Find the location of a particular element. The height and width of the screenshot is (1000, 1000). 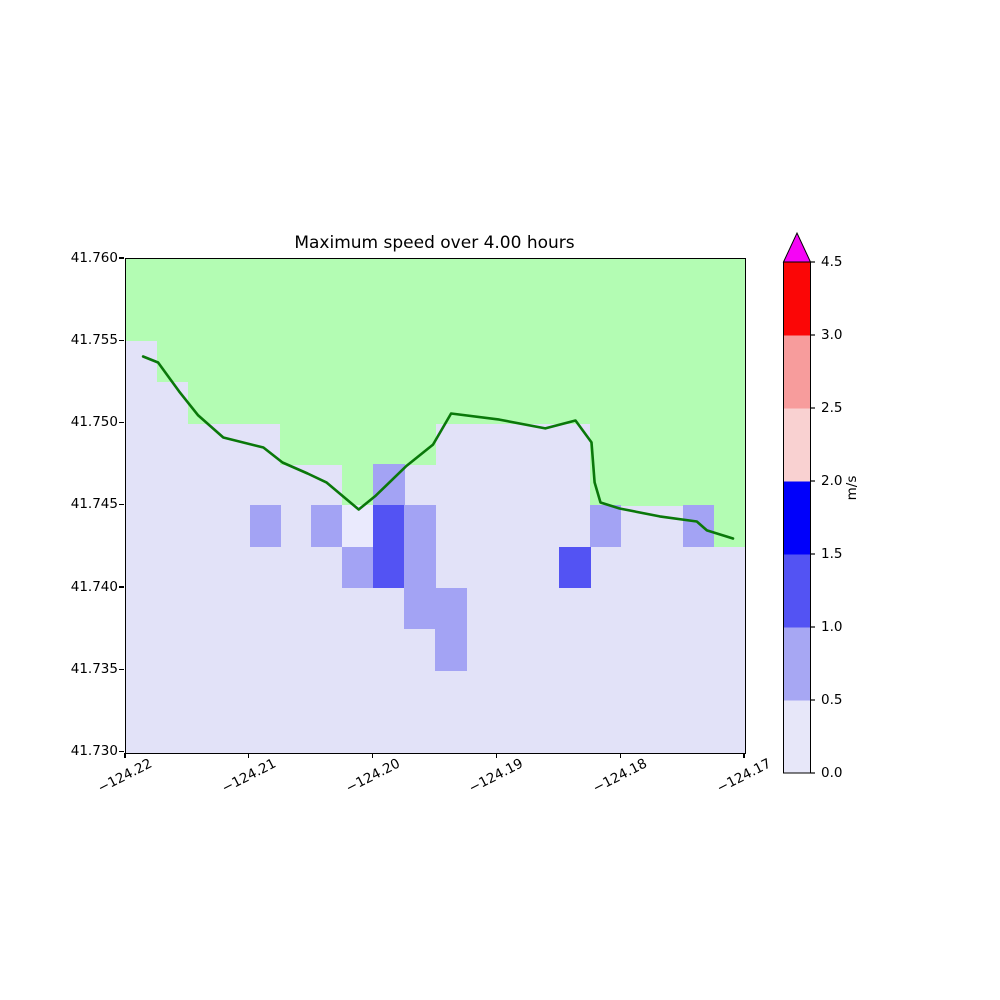

y-tick-label: 41.730 is located at coordinates (94, 751).